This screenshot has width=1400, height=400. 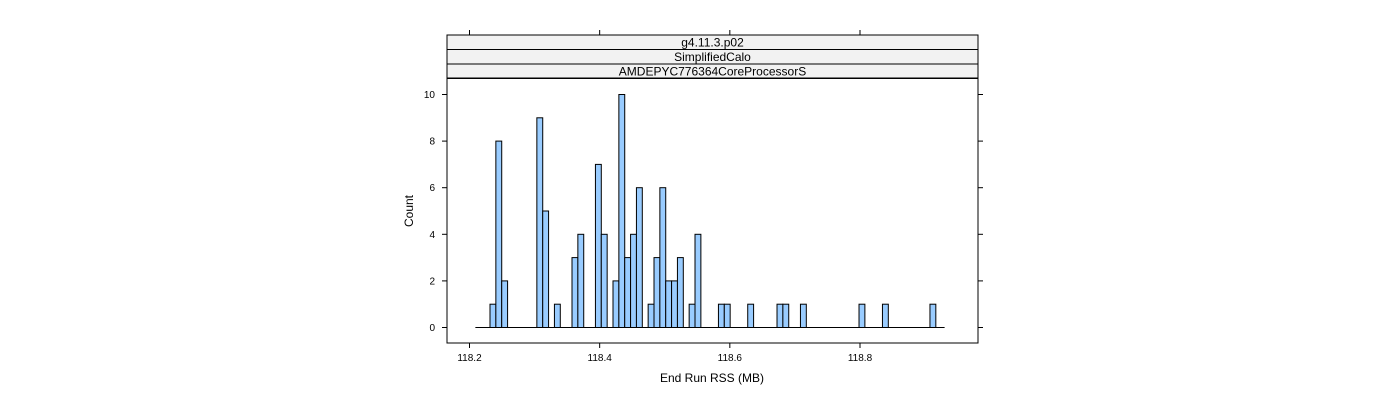 What do you see at coordinates (860, 358) in the screenshot?
I see `x-tick-label: 118.8` at bounding box center [860, 358].